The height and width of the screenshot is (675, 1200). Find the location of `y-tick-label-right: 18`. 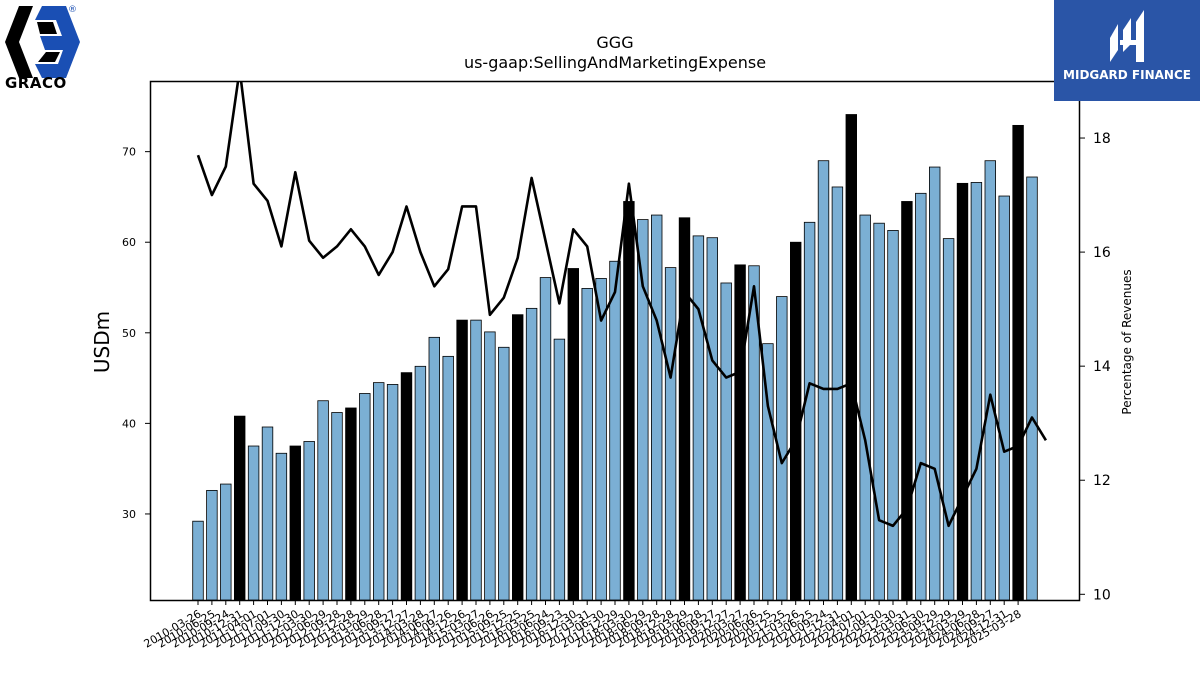

y-tick-label-right: 18 is located at coordinates (1102, 139).